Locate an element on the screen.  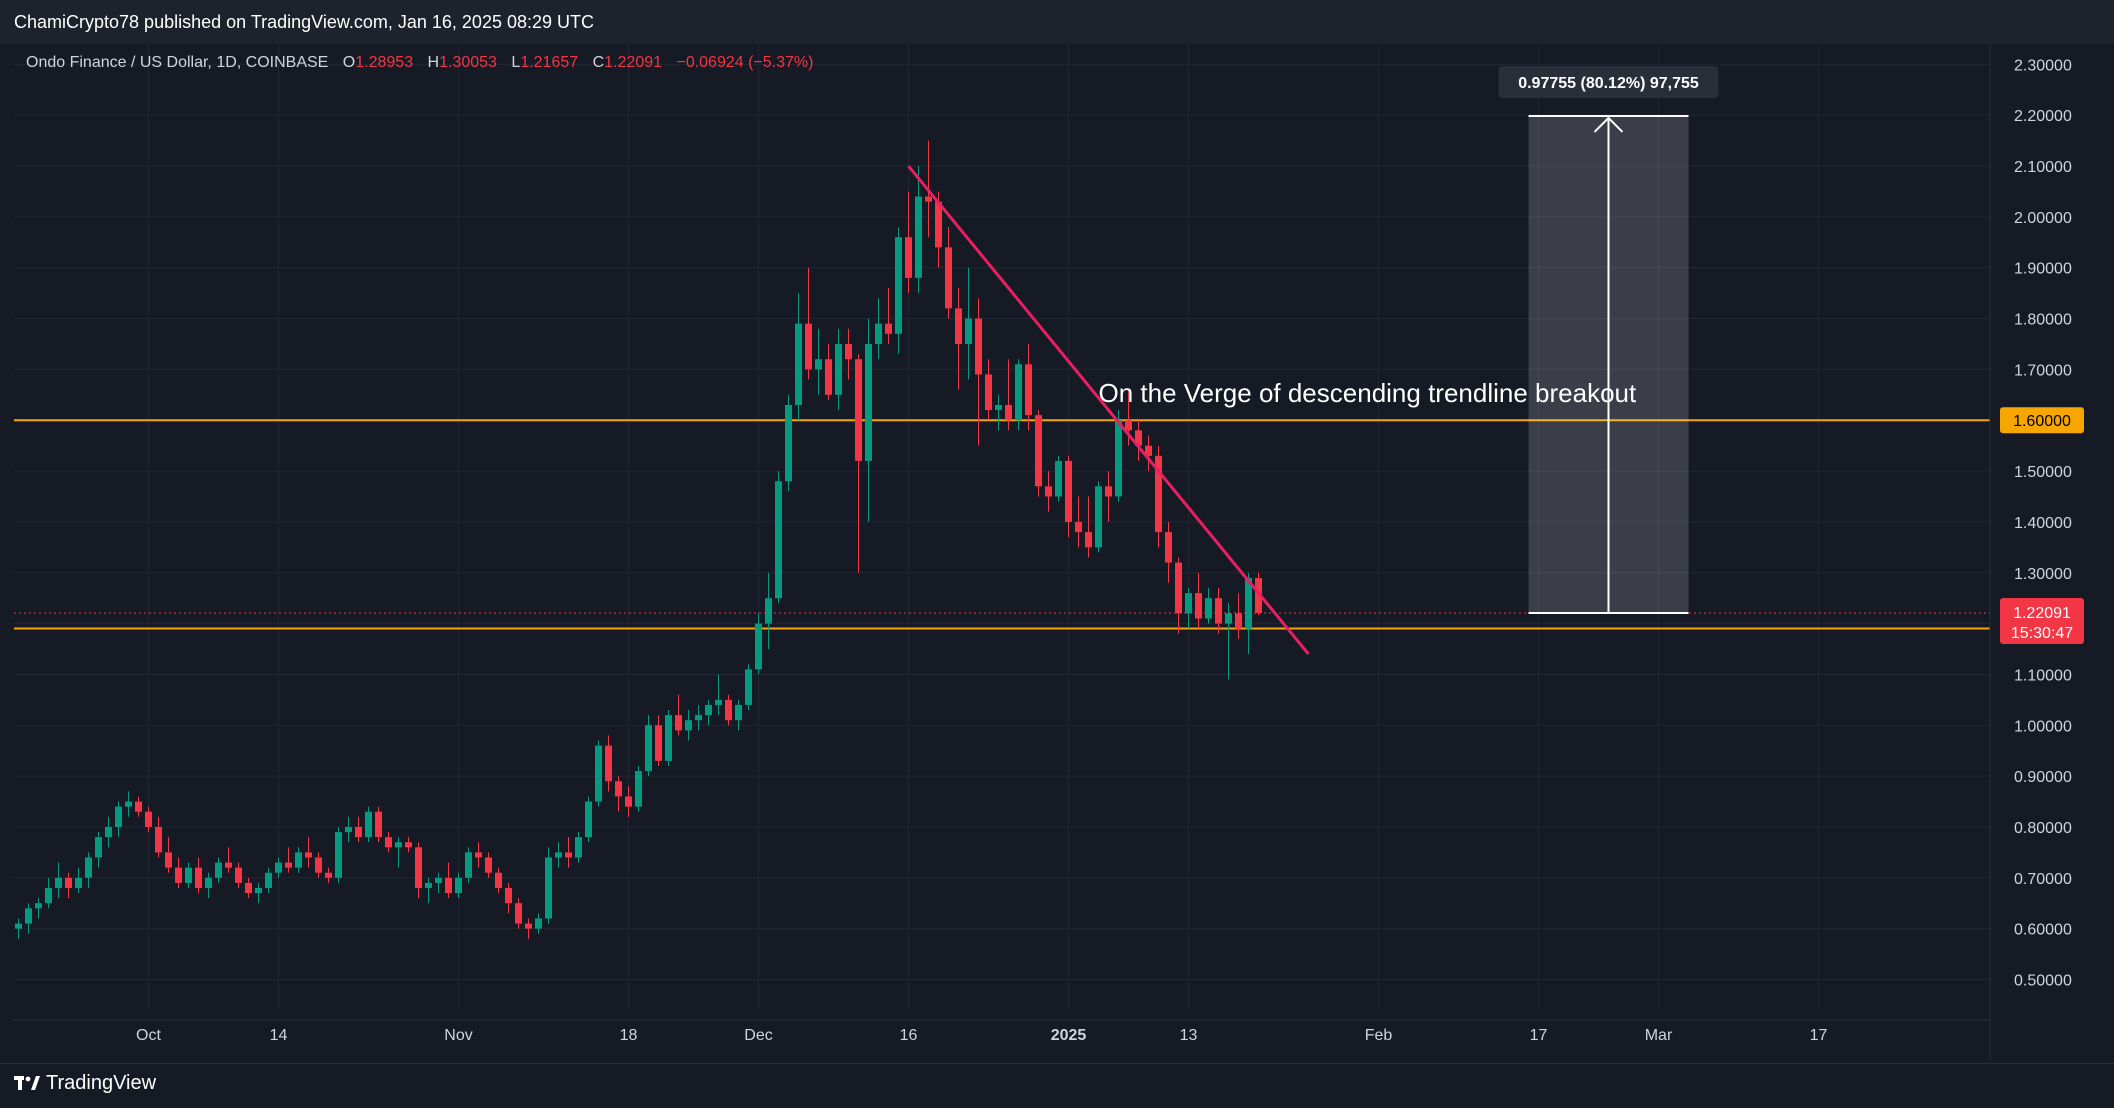
y-tick-label: 0.60000 is located at coordinates (2043, 930).